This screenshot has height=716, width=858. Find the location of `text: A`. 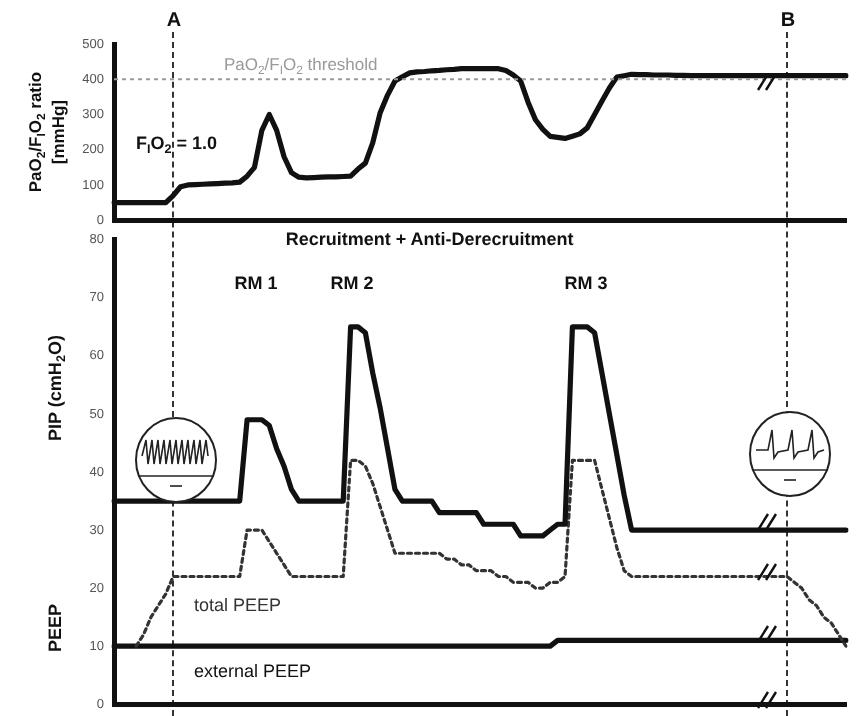

text: A is located at coordinates (174, 20).